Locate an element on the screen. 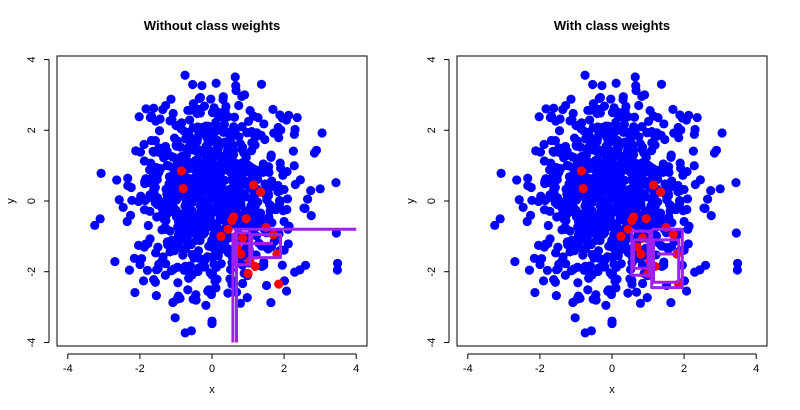 The width and height of the screenshot is (800, 410). y-tick-label: 2 is located at coordinates (432, 130).